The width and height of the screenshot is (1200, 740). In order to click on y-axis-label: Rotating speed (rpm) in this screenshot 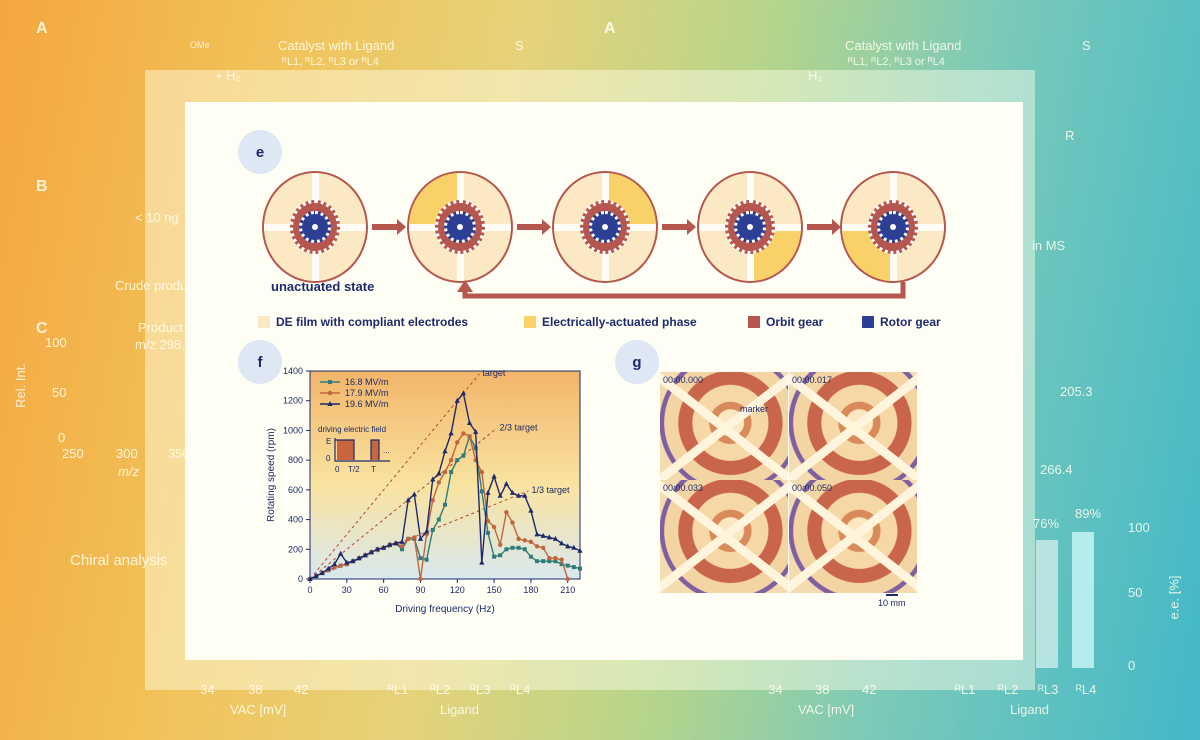, I will do `click(271, 475)`.